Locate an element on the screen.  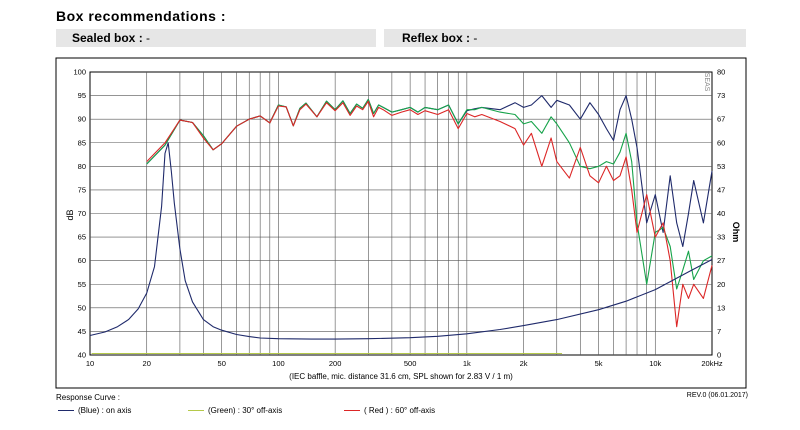
reflex-box-value: - is located at coordinates (475, 38).